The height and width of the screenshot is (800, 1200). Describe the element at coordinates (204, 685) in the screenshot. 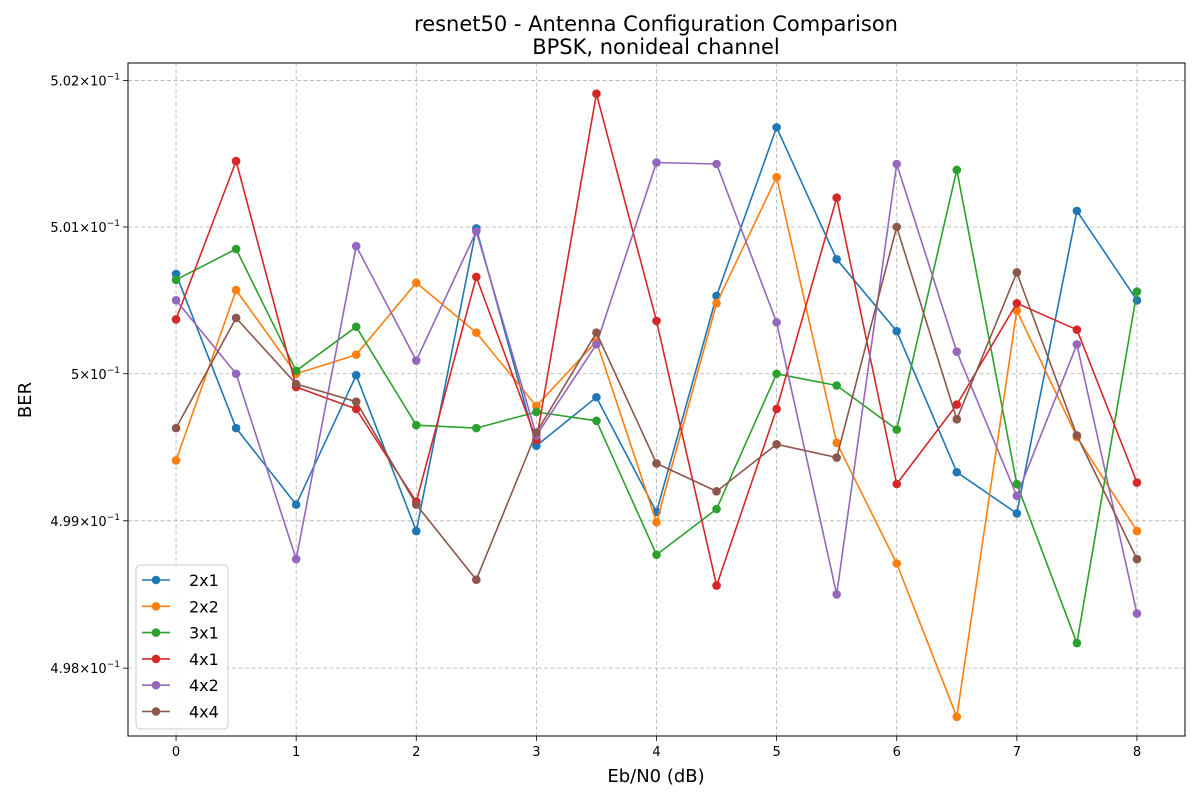

I see `legend-label: 4x2` at that location.